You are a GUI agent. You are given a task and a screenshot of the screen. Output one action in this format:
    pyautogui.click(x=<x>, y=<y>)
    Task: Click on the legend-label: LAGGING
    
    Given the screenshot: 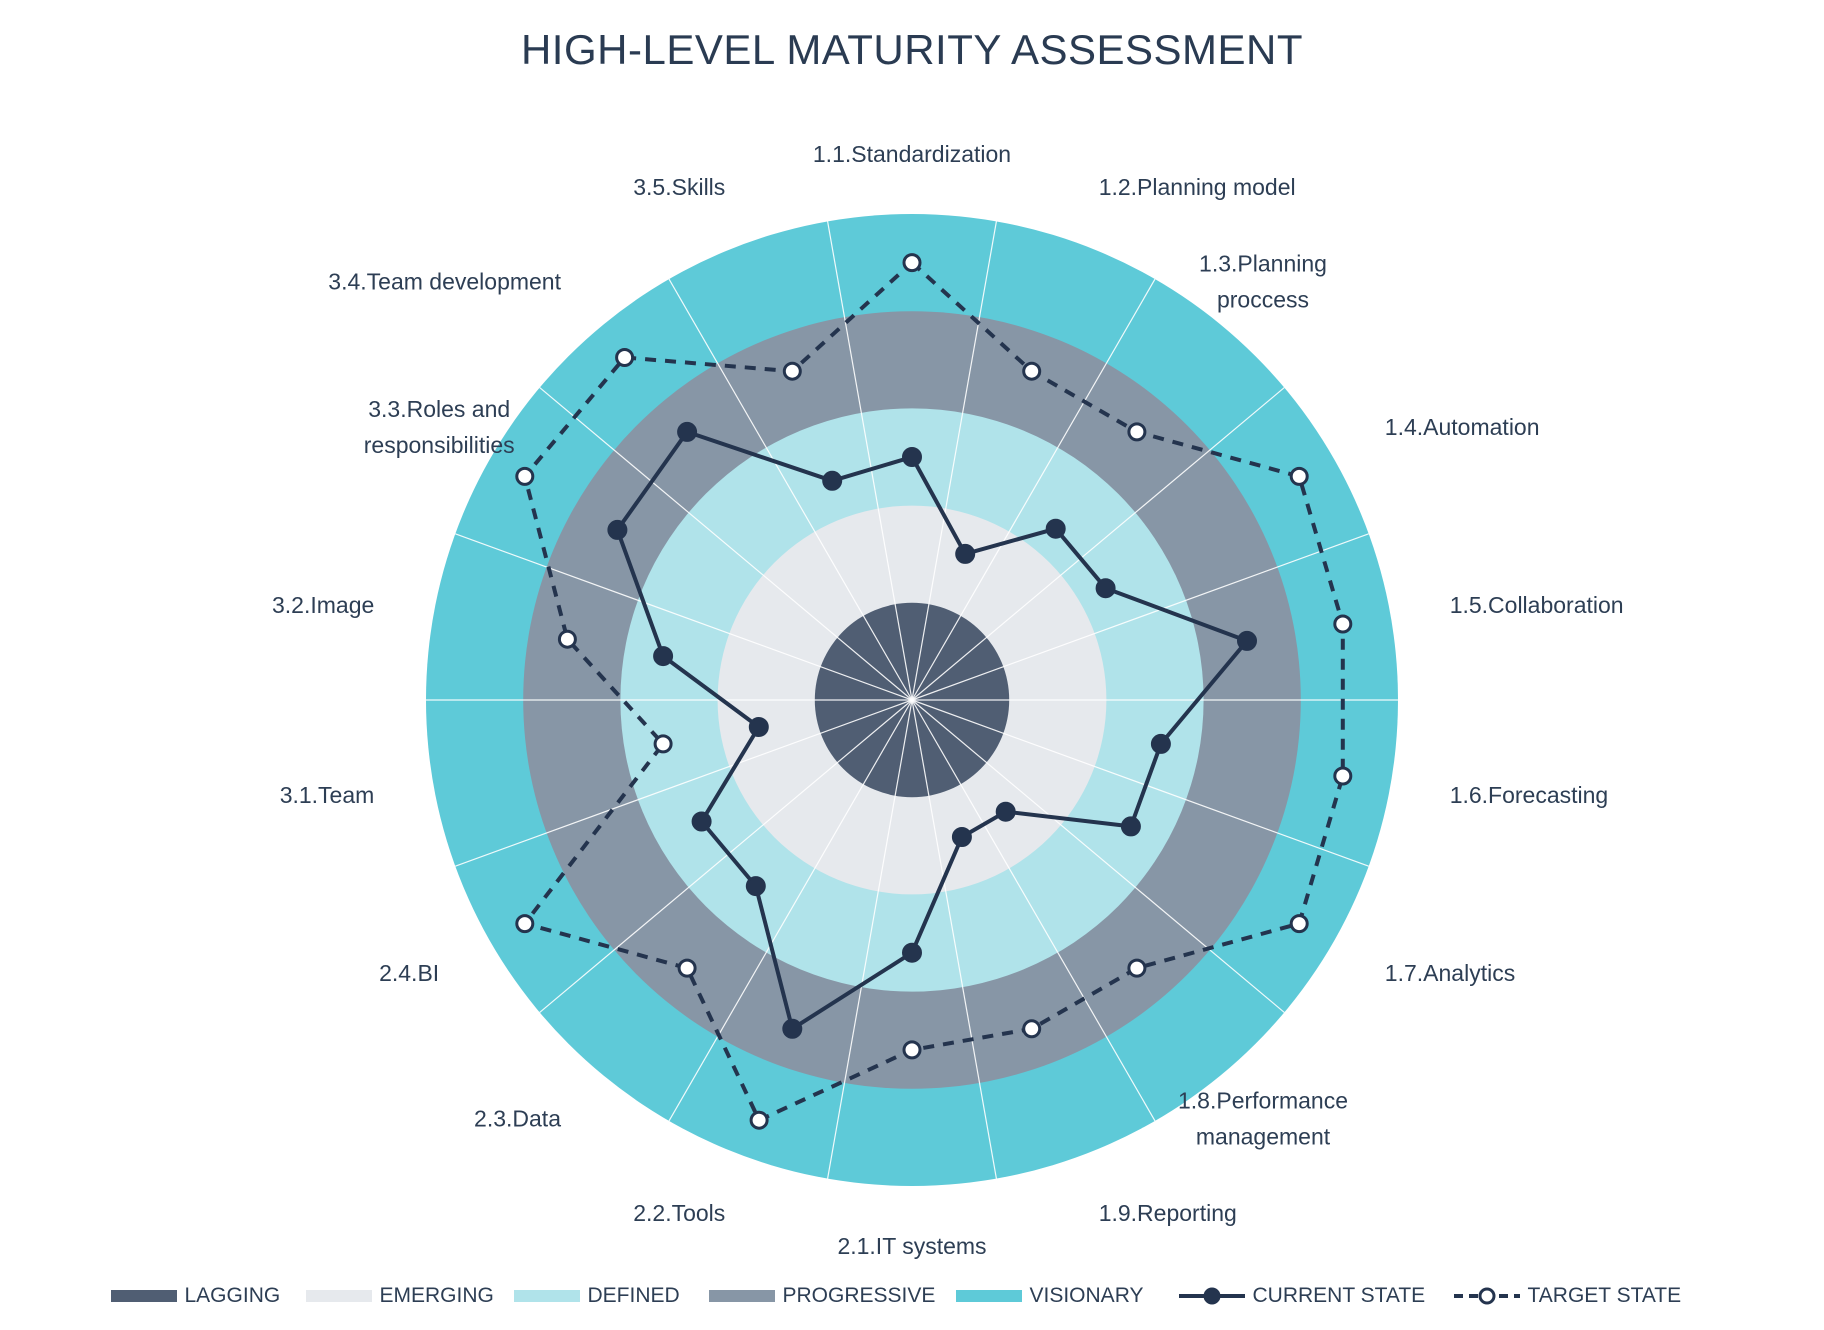 What is the action you would take?
    pyautogui.click(x=232, y=1295)
    